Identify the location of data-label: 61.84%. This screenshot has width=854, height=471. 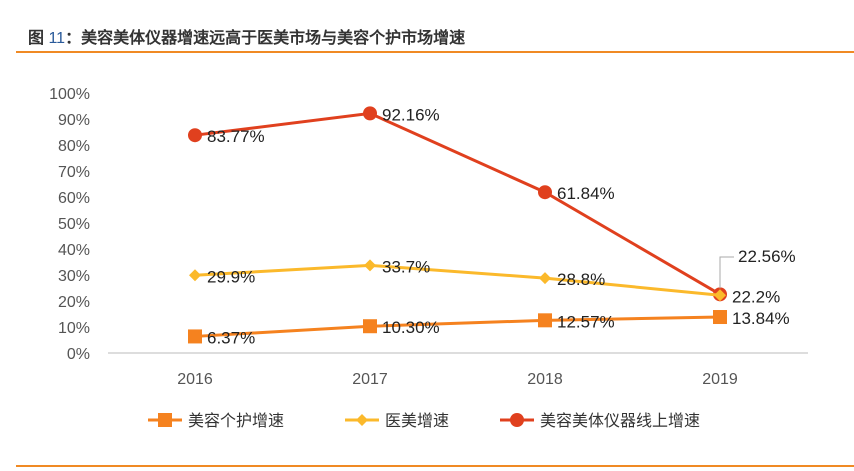
(586, 193).